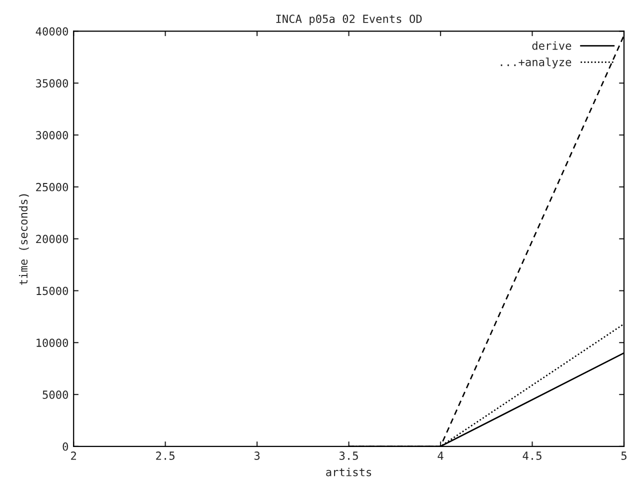 The height and width of the screenshot is (480, 640). What do you see at coordinates (52, 31) in the screenshot?
I see `y-tick-label: 40000` at bounding box center [52, 31].